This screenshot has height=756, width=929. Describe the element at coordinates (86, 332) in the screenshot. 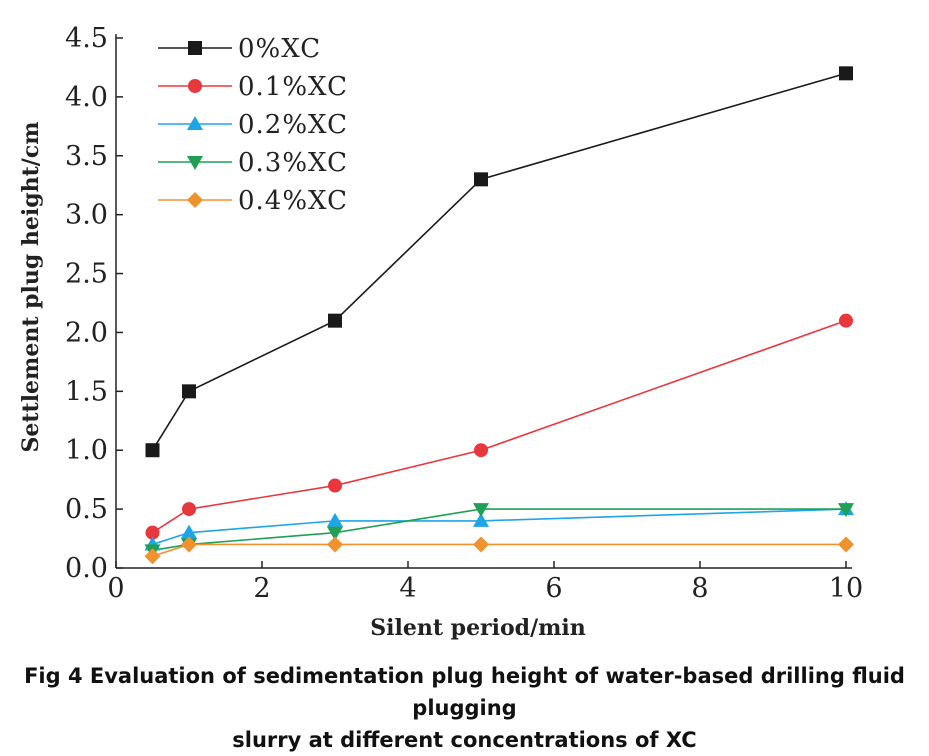

I see `y-tick-label: 2.0` at that location.